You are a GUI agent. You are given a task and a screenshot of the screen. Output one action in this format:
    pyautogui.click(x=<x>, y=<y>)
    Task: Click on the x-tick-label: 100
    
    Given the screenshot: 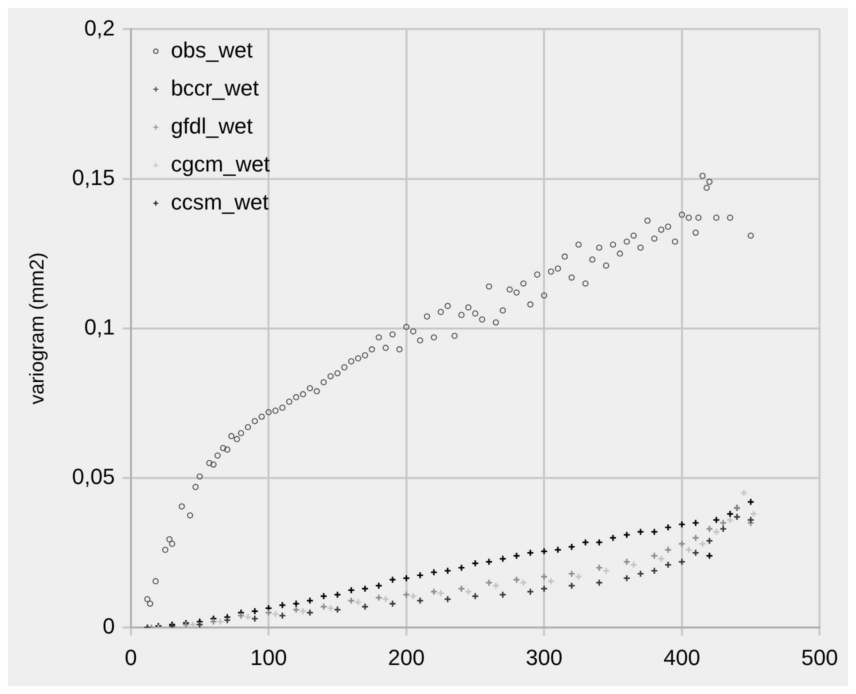 What is the action you would take?
    pyautogui.click(x=268, y=657)
    